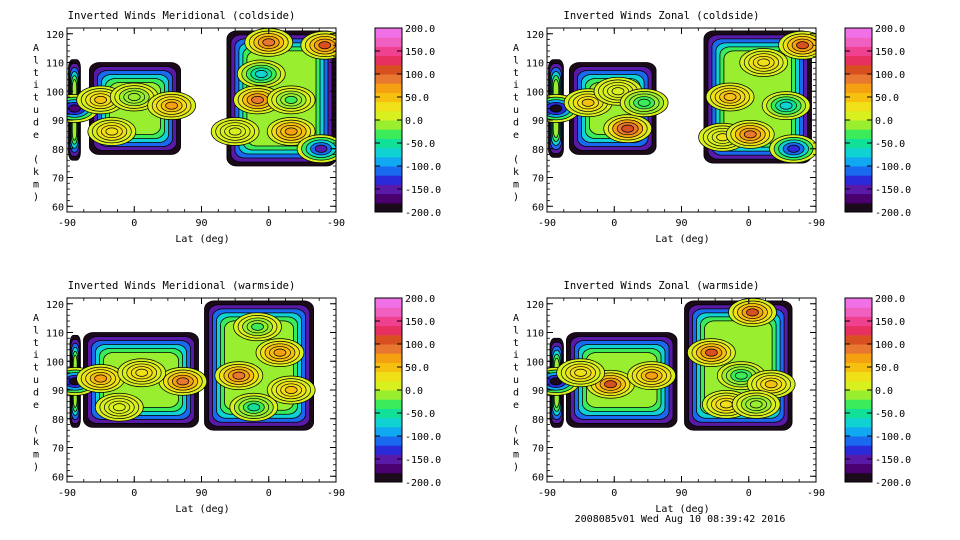  What do you see at coordinates (420, 345) in the screenshot?
I see `colorbar-label: 100.0` at bounding box center [420, 345].